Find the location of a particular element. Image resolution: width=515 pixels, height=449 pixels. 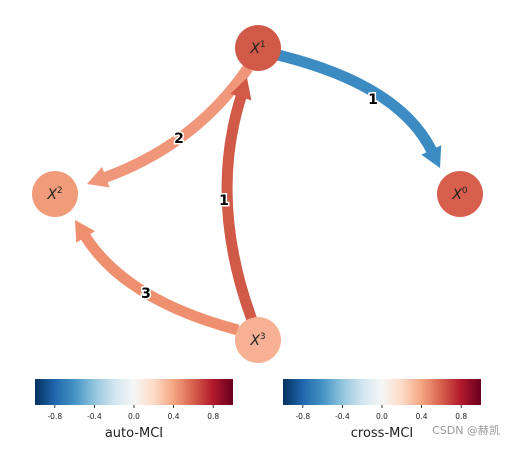

node-label: X2 is located at coordinates (54, 194).